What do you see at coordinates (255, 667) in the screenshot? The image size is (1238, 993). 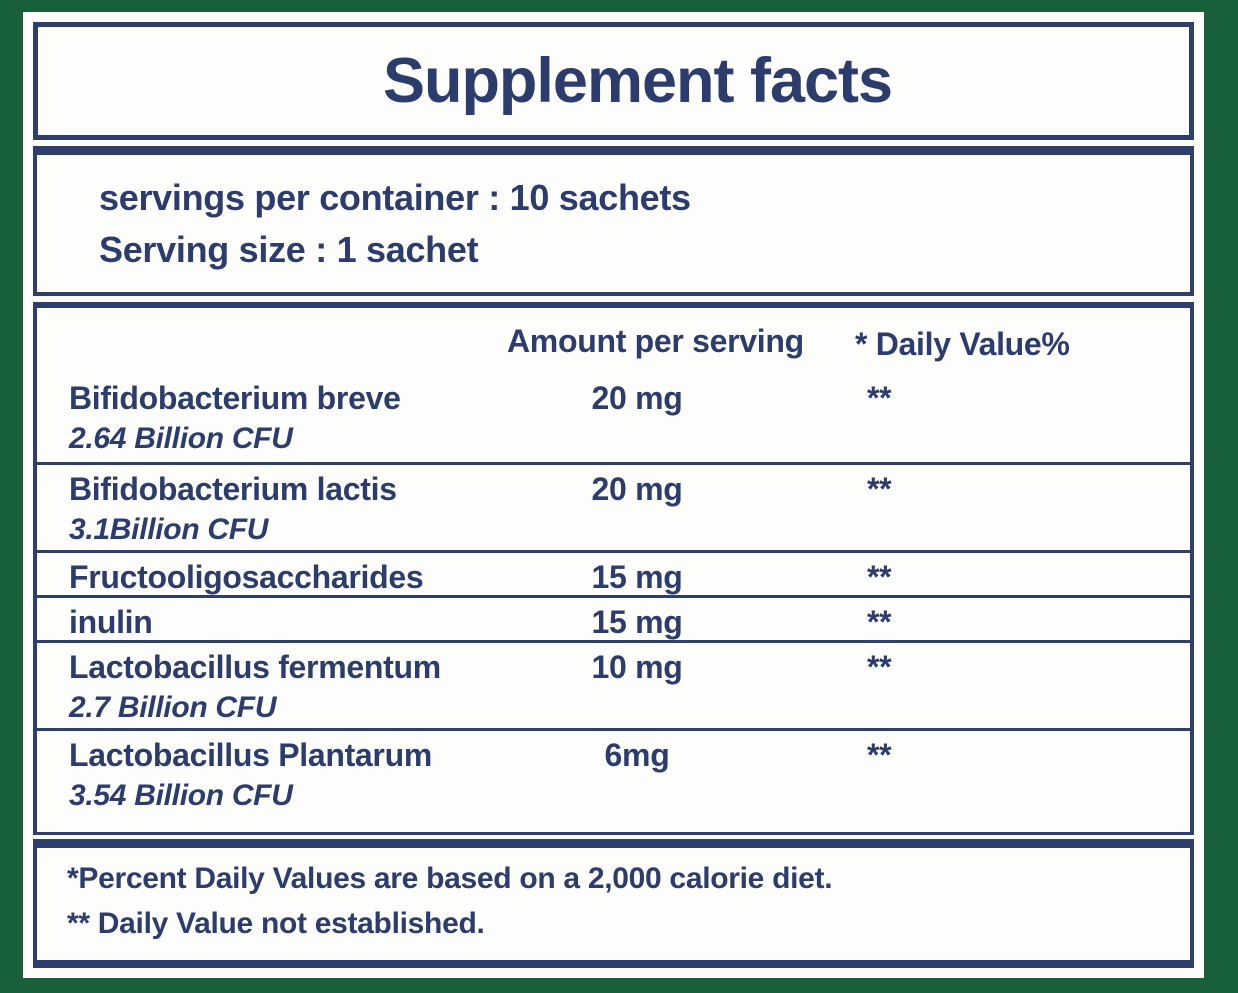 I see `ingredient-name: Lactobacillus fermentum` at bounding box center [255, 667].